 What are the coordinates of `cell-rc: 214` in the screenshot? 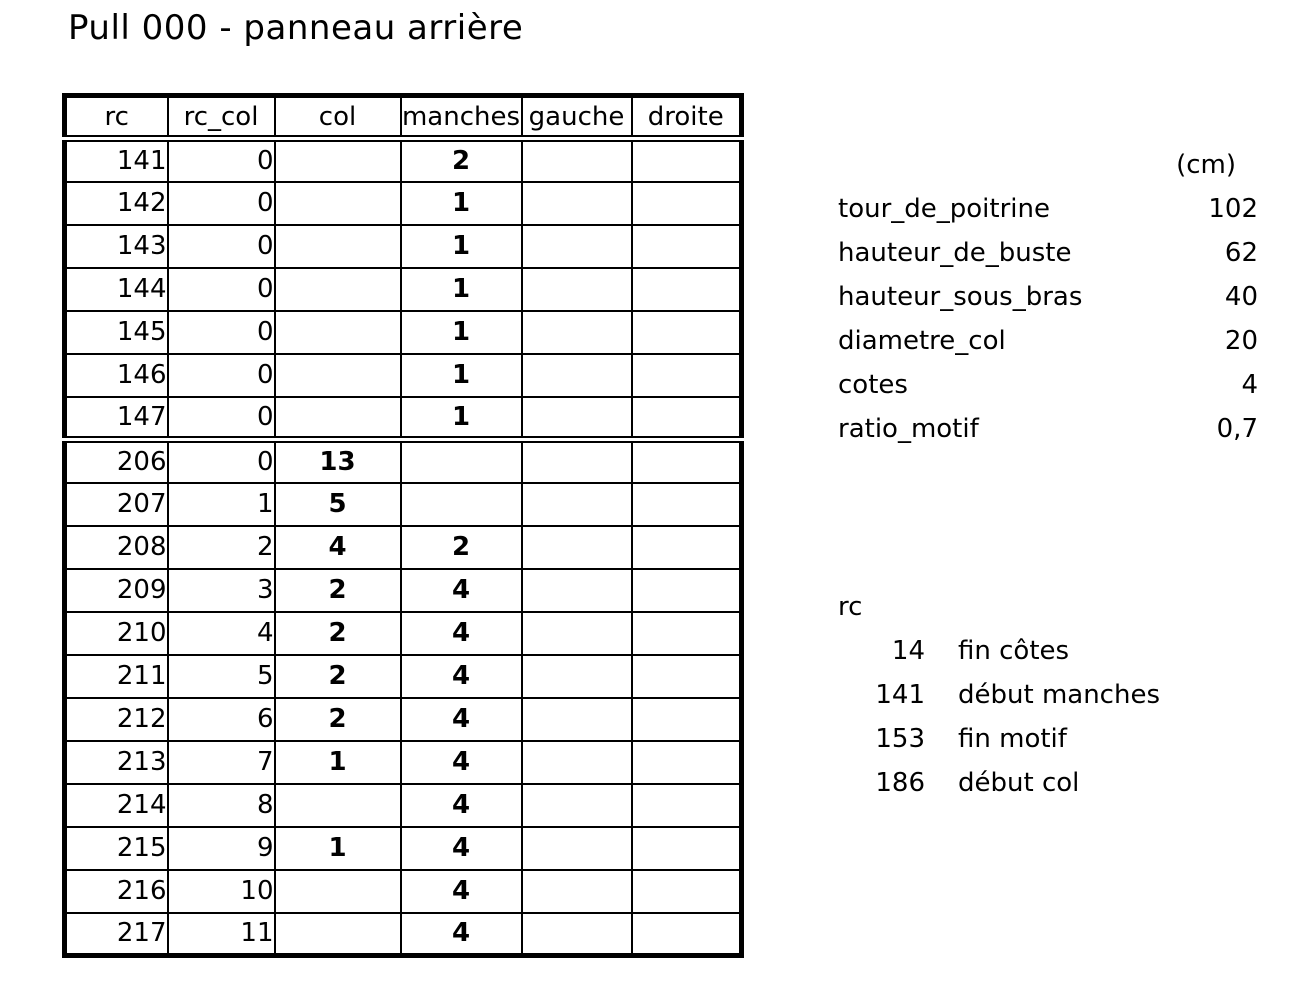 It's located at (116, 805).